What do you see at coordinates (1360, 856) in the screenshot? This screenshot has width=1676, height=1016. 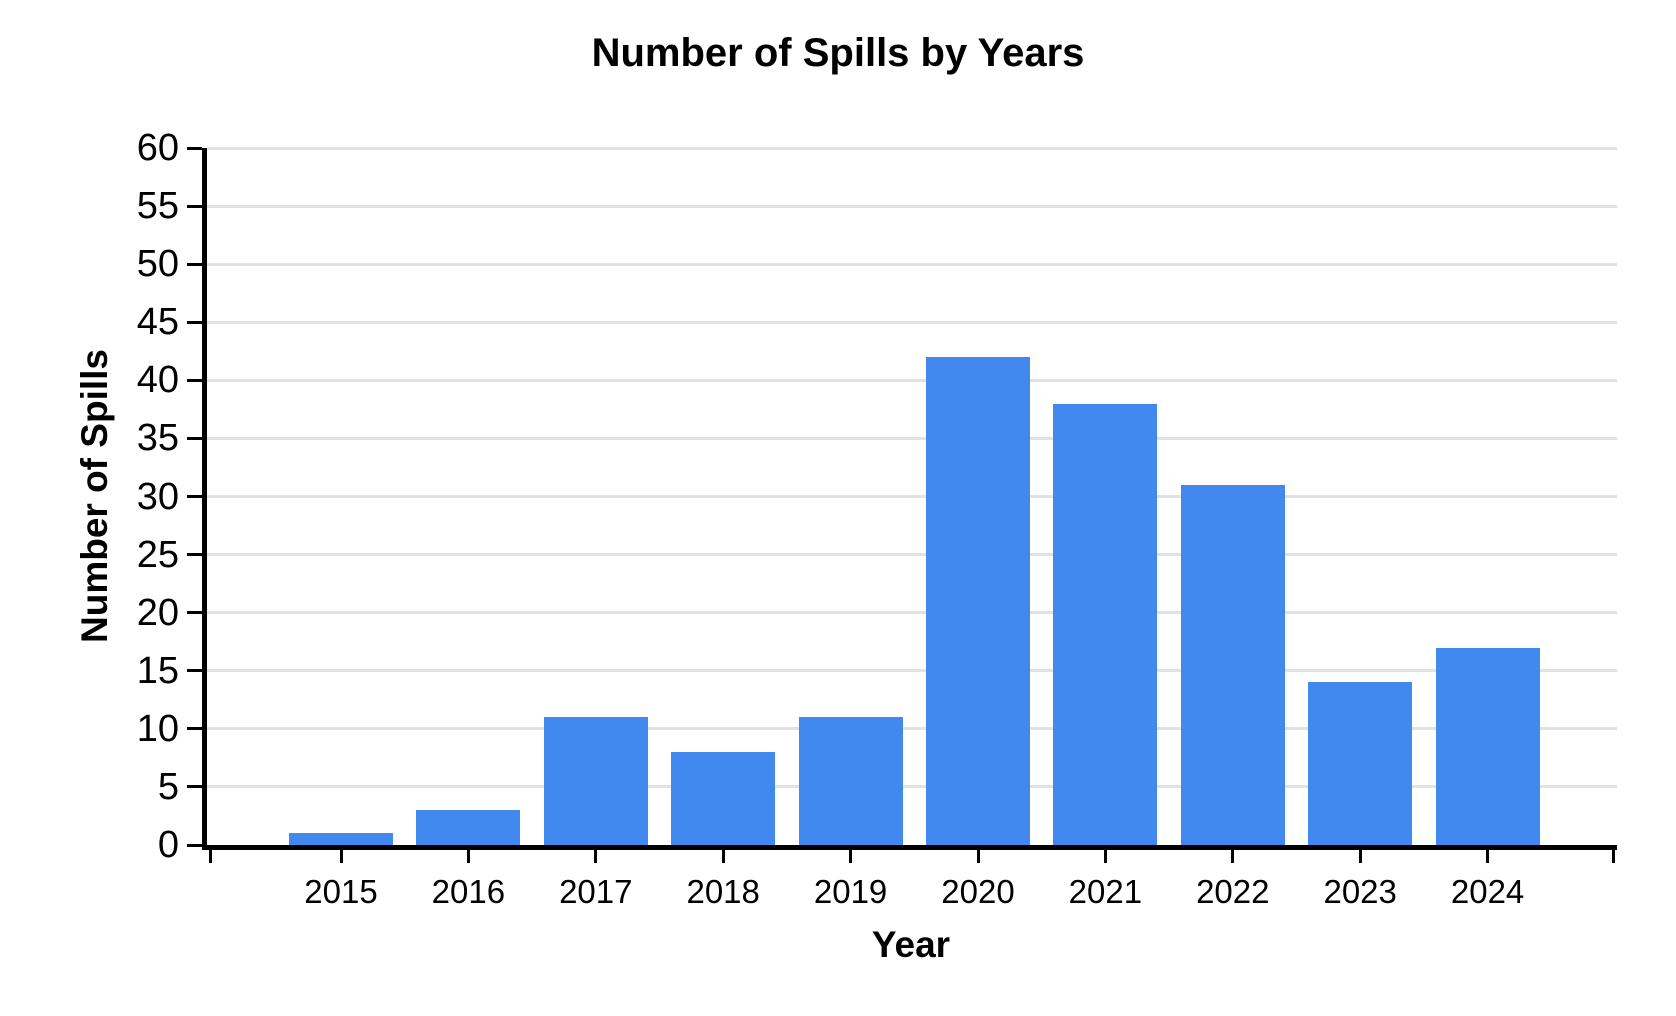 I see `x-tick-2023` at bounding box center [1360, 856].